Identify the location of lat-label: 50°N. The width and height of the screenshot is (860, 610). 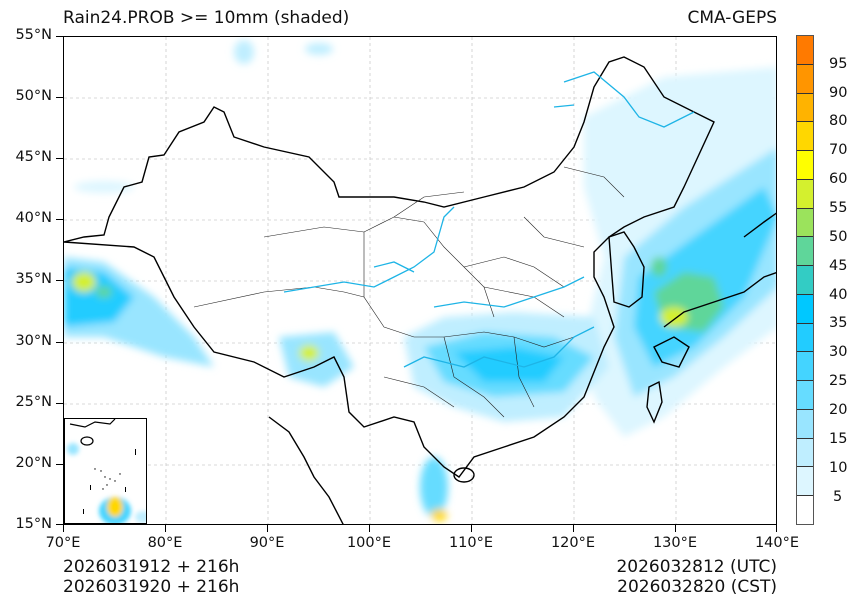
(33, 96).